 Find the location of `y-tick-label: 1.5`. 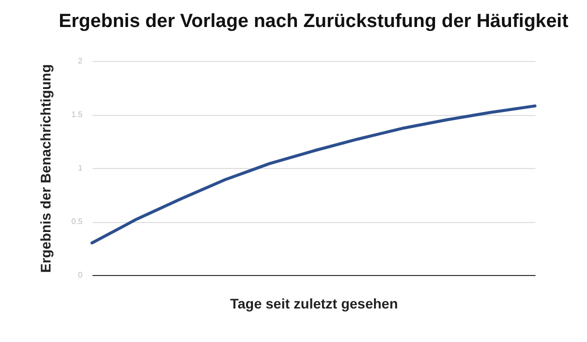

y-tick-label: 1.5 is located at coordinates (77, 114).